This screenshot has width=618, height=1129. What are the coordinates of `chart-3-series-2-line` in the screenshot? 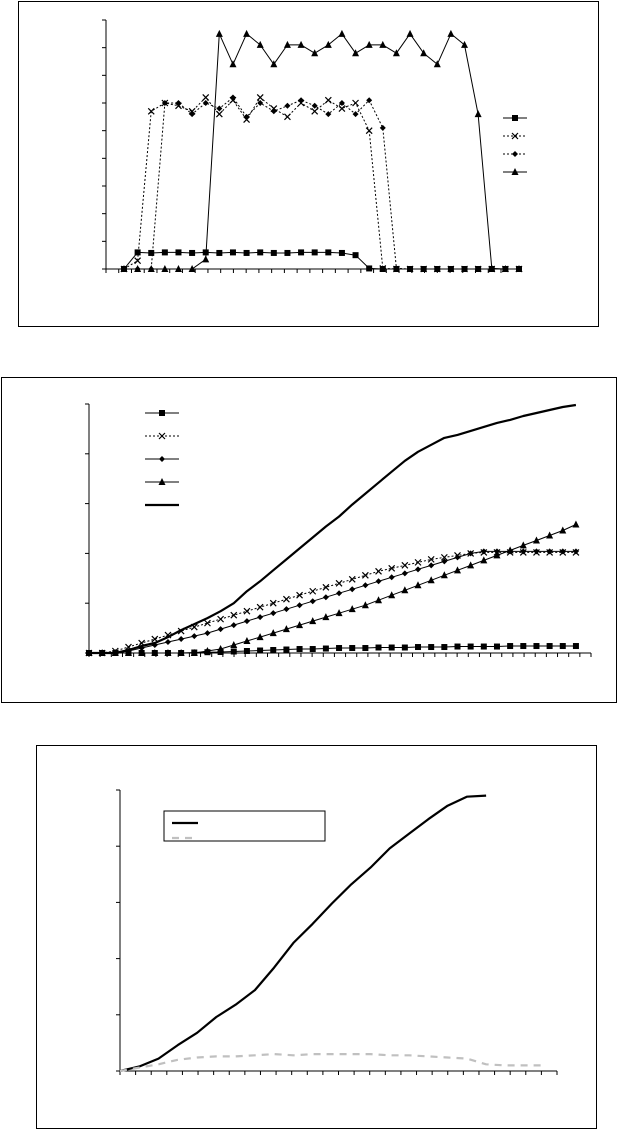 It's located at (331, 1063).